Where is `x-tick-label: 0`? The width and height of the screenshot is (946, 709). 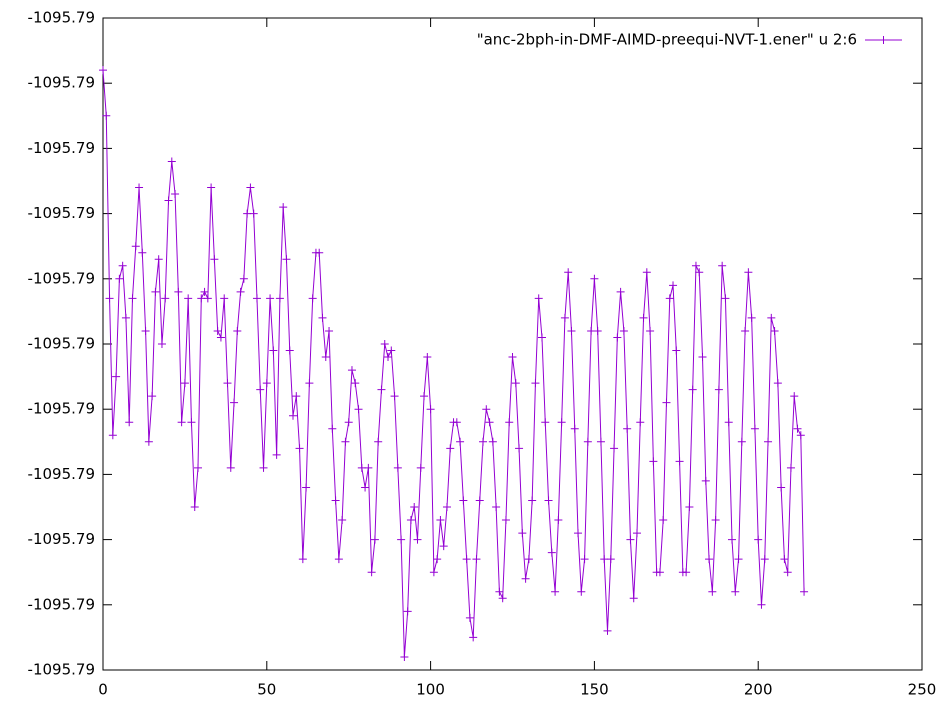
x-tick-label: 0 is located at coordinates (103, 690).